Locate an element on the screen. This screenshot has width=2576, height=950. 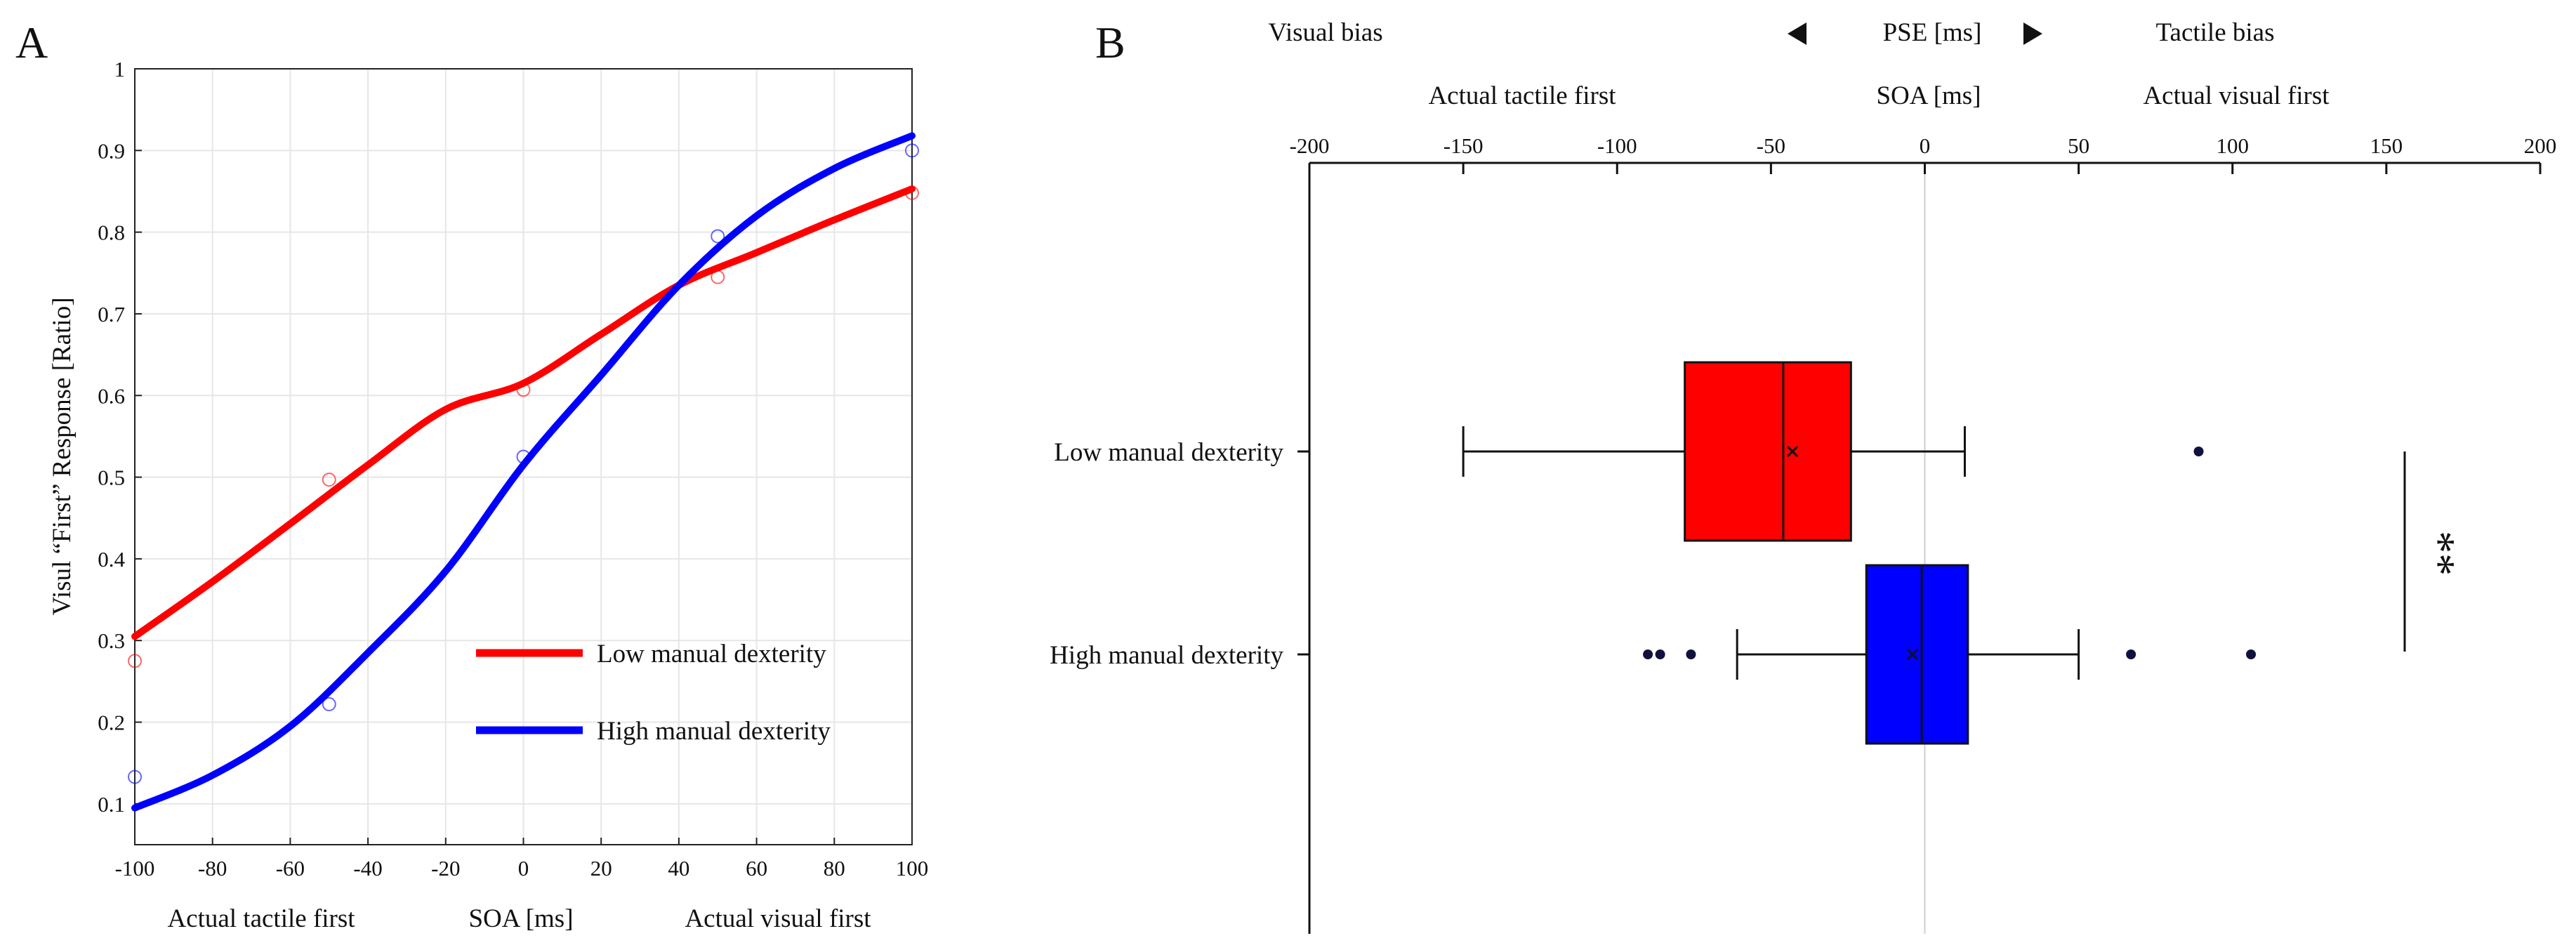
b-x-tick-label: -150 is located at coordinates (1464, 145).